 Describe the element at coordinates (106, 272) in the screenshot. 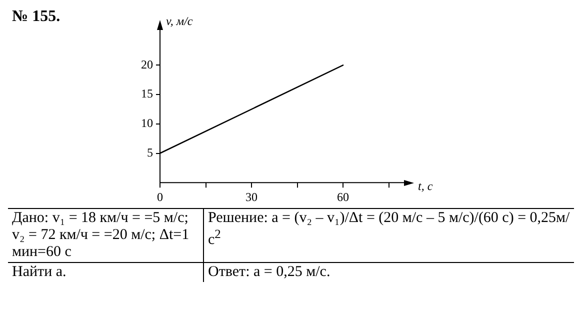

I see `text: Найти a.` at that location.